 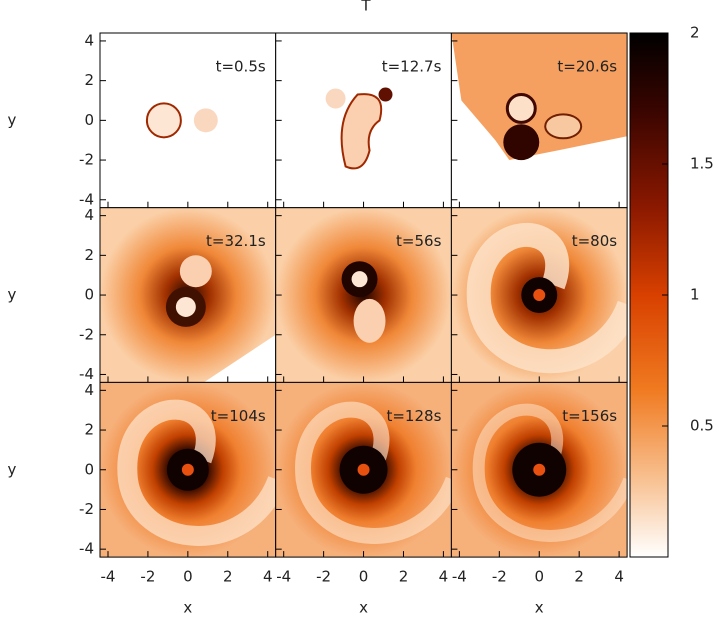 What do you see at coordinates (702, 164) in the screenshot?
I see `colorbar-tick-label: 1.5` at bounding box center [702, 164].